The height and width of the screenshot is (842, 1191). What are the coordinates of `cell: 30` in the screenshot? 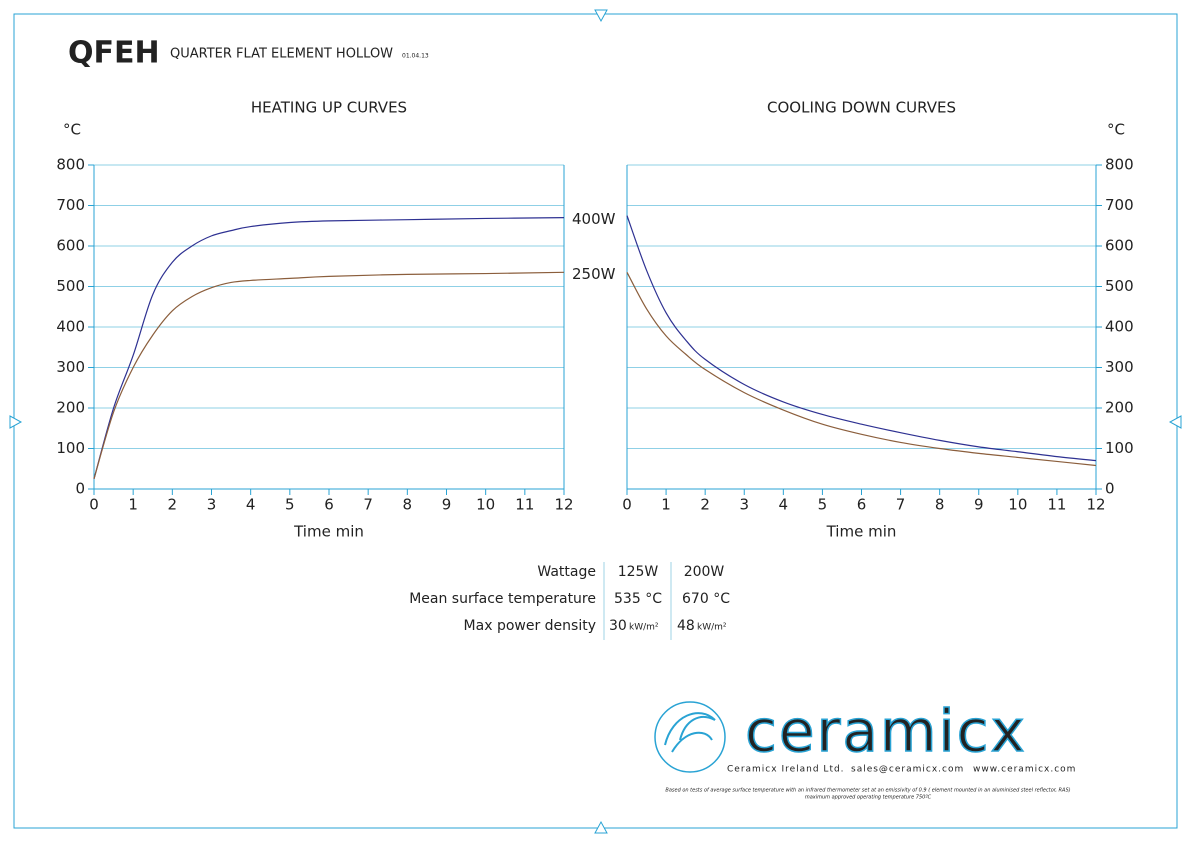 It's located at (618, 626).